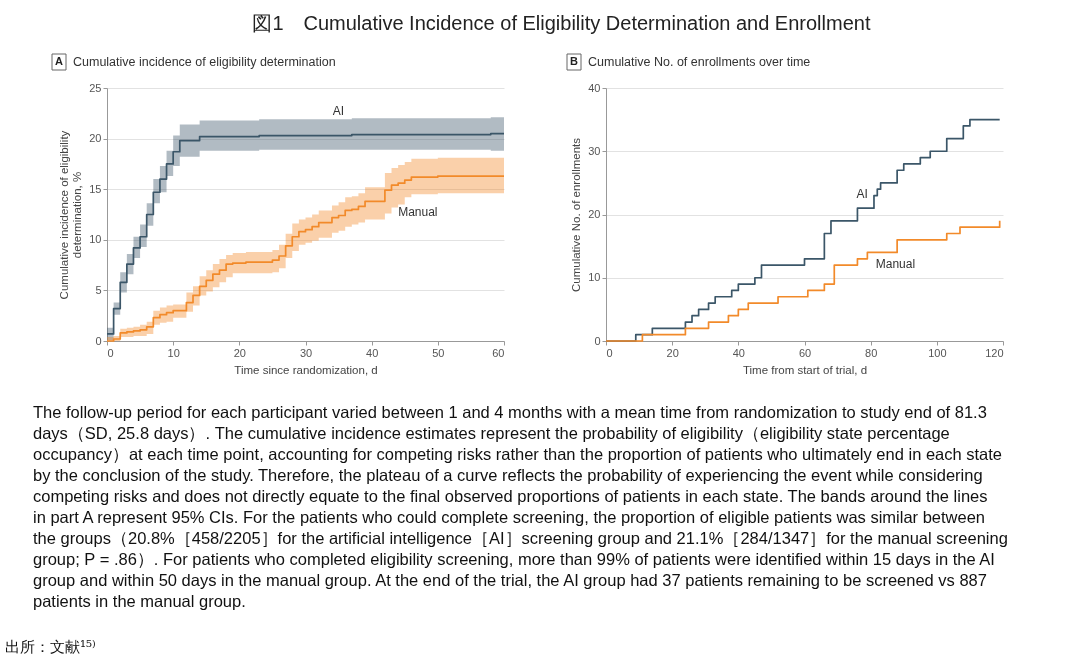 The image size is (1074, 665). I want to click on text: 図1 Cumulative Incidence of Eligibility Determination and Enrollment, so click(561, 22).